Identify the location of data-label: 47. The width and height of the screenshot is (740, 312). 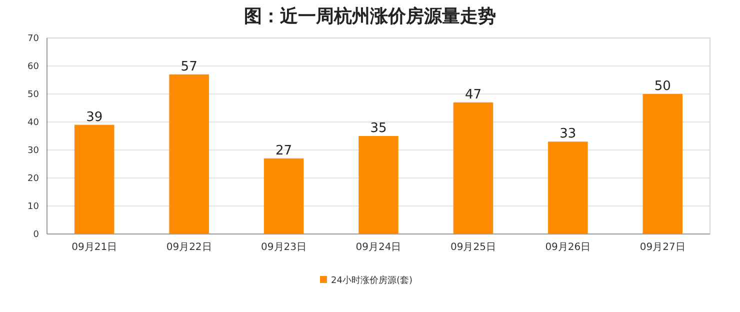
(473, 94).